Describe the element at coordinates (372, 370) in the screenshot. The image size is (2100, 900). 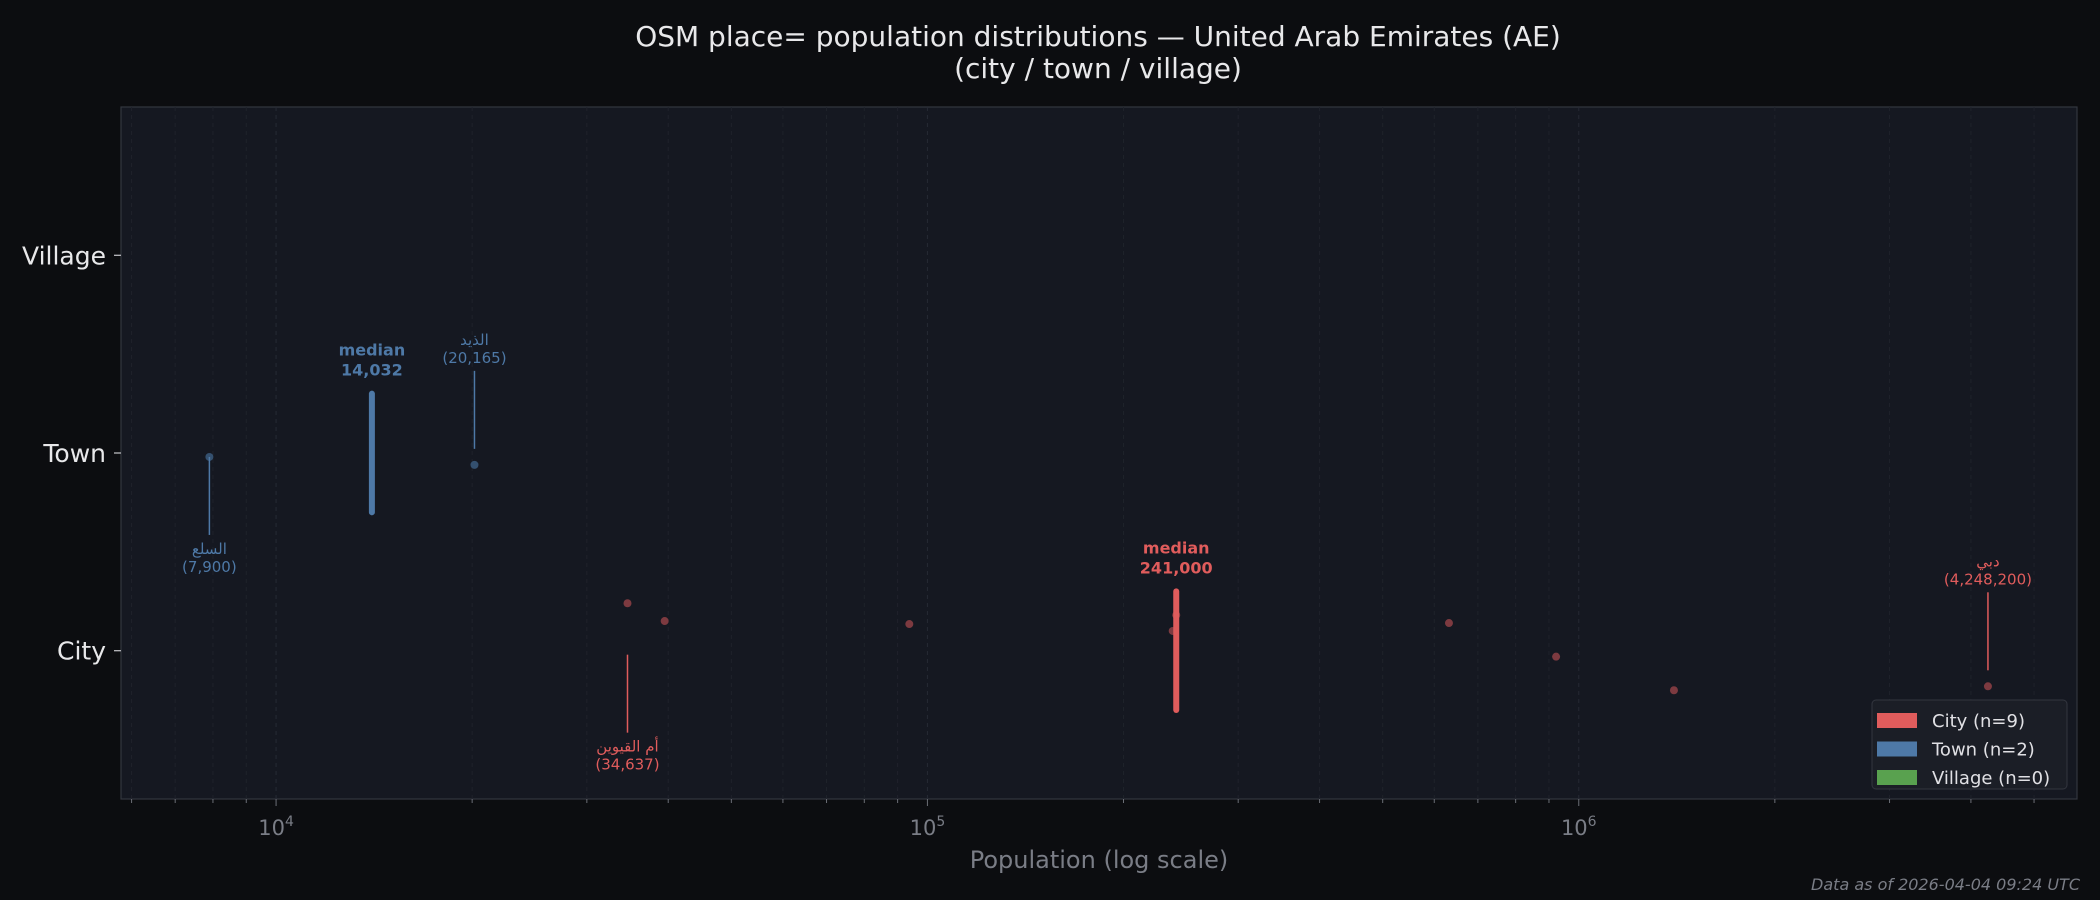
I see `town-median-value: 14,032` at that location.